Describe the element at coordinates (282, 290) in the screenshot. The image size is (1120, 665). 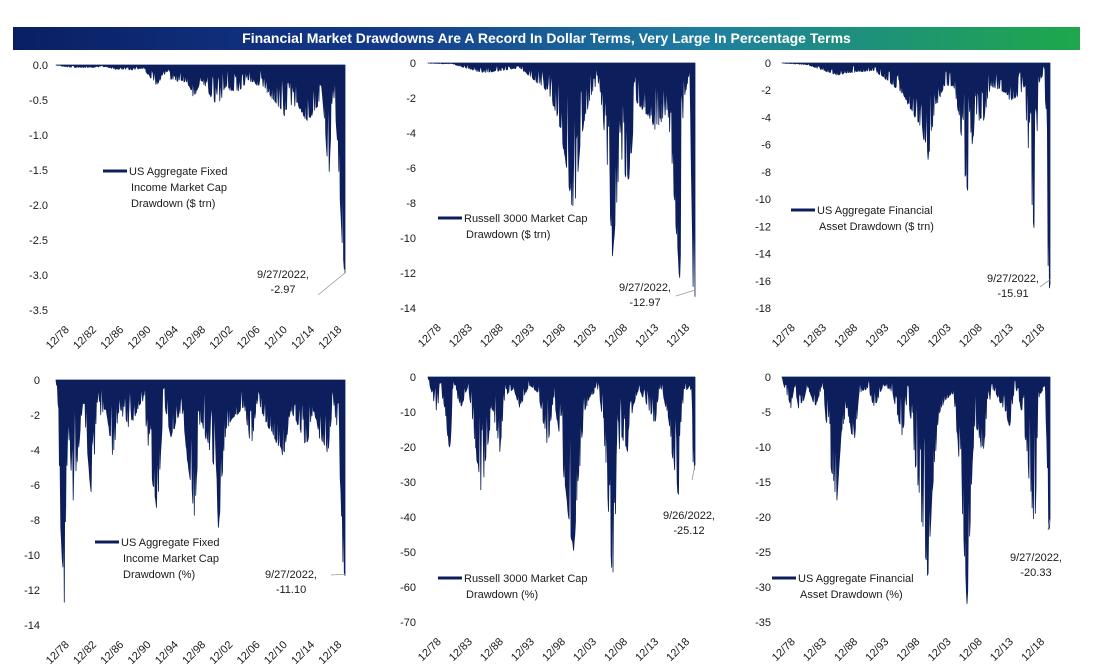
I see `callout-value: -2.97` at that location.